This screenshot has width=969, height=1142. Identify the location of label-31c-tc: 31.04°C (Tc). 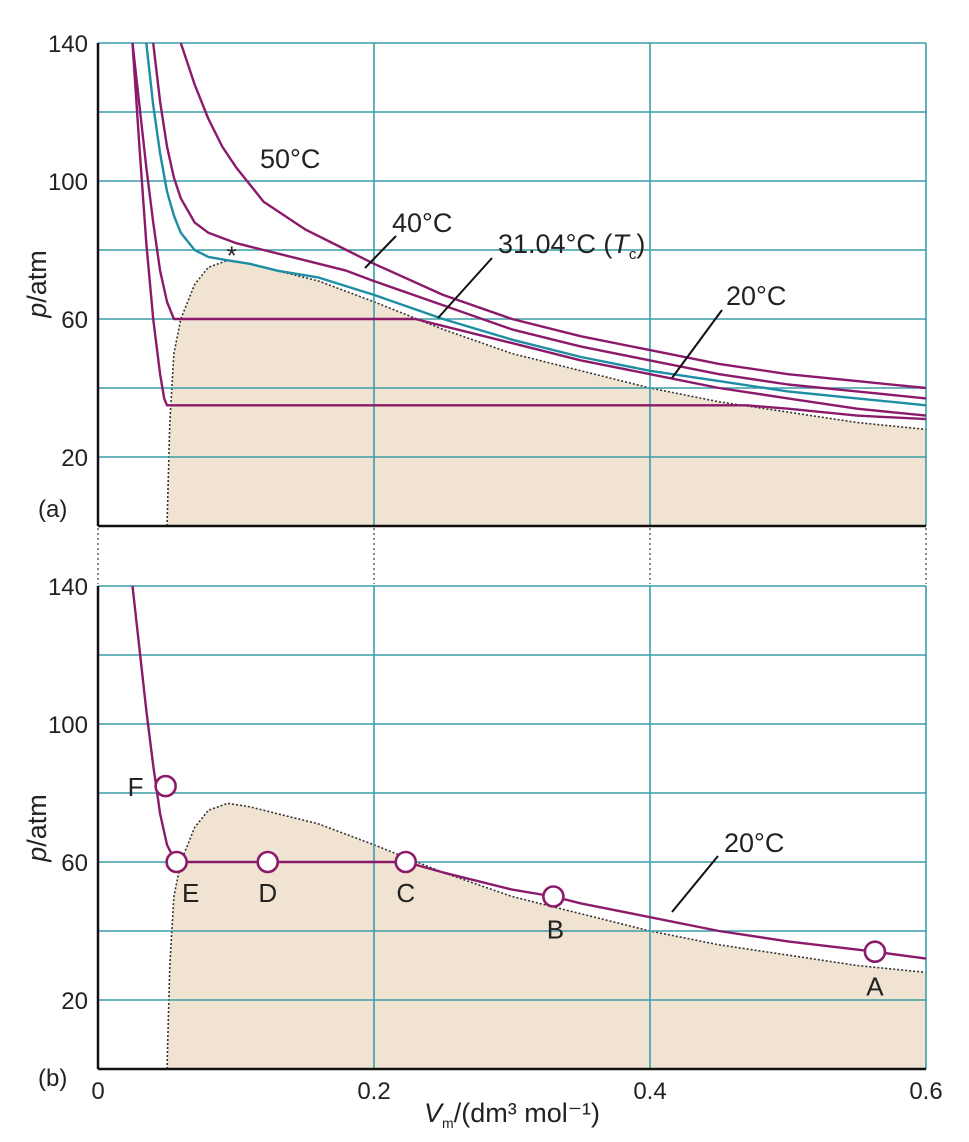
(571, 246).